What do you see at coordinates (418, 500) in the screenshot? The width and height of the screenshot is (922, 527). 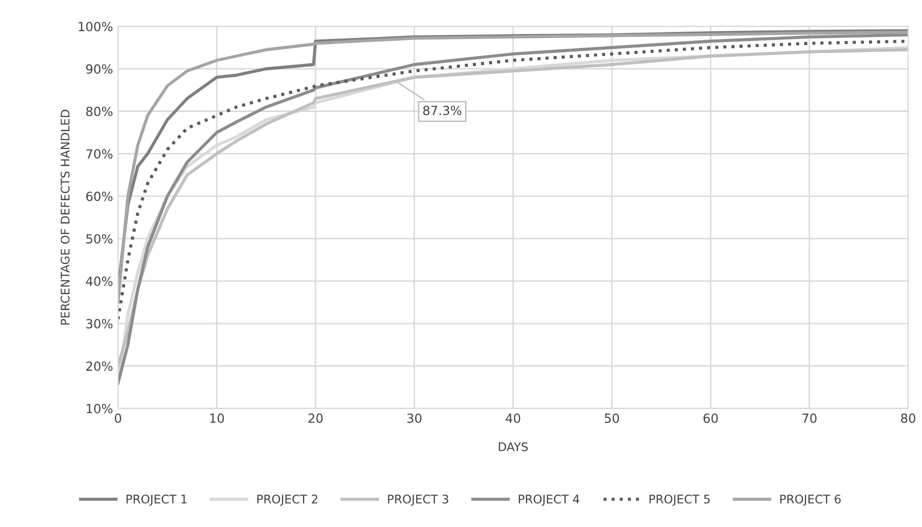 I see `legend-label: PROJECT 3` at bounding box center [418, 500].